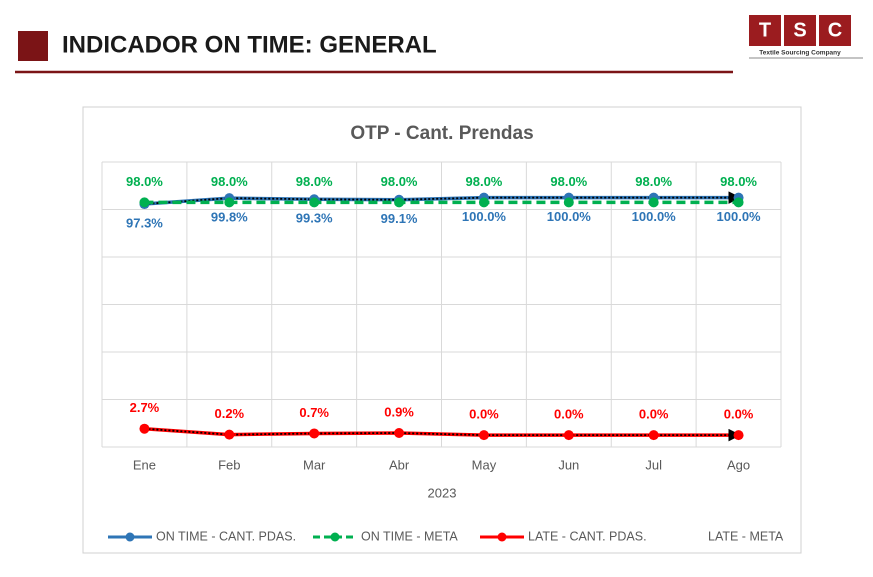 The image size is (873, 577). What do you see at coordinates (314, 412) in the screenshot?
I see `data-label: 0.7%` at bounding box center [314, 412].